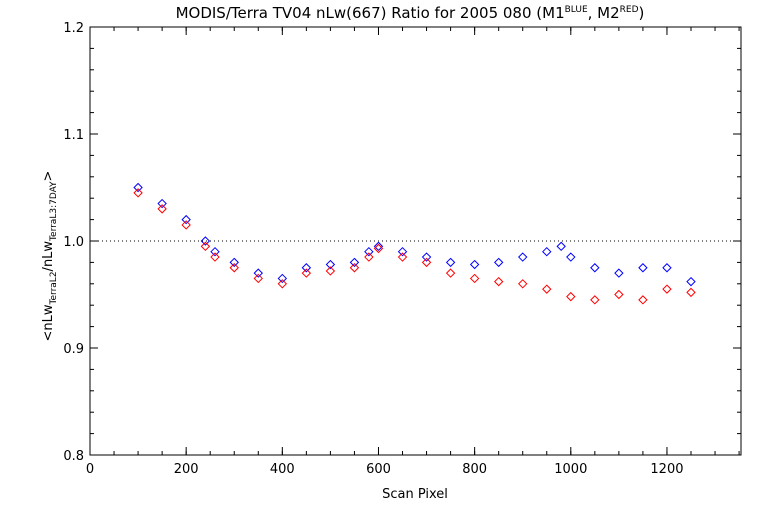  Describe the element at coordinates (73, 242) in the screenshot. I see `y-tick-label: 1.0` at that location.